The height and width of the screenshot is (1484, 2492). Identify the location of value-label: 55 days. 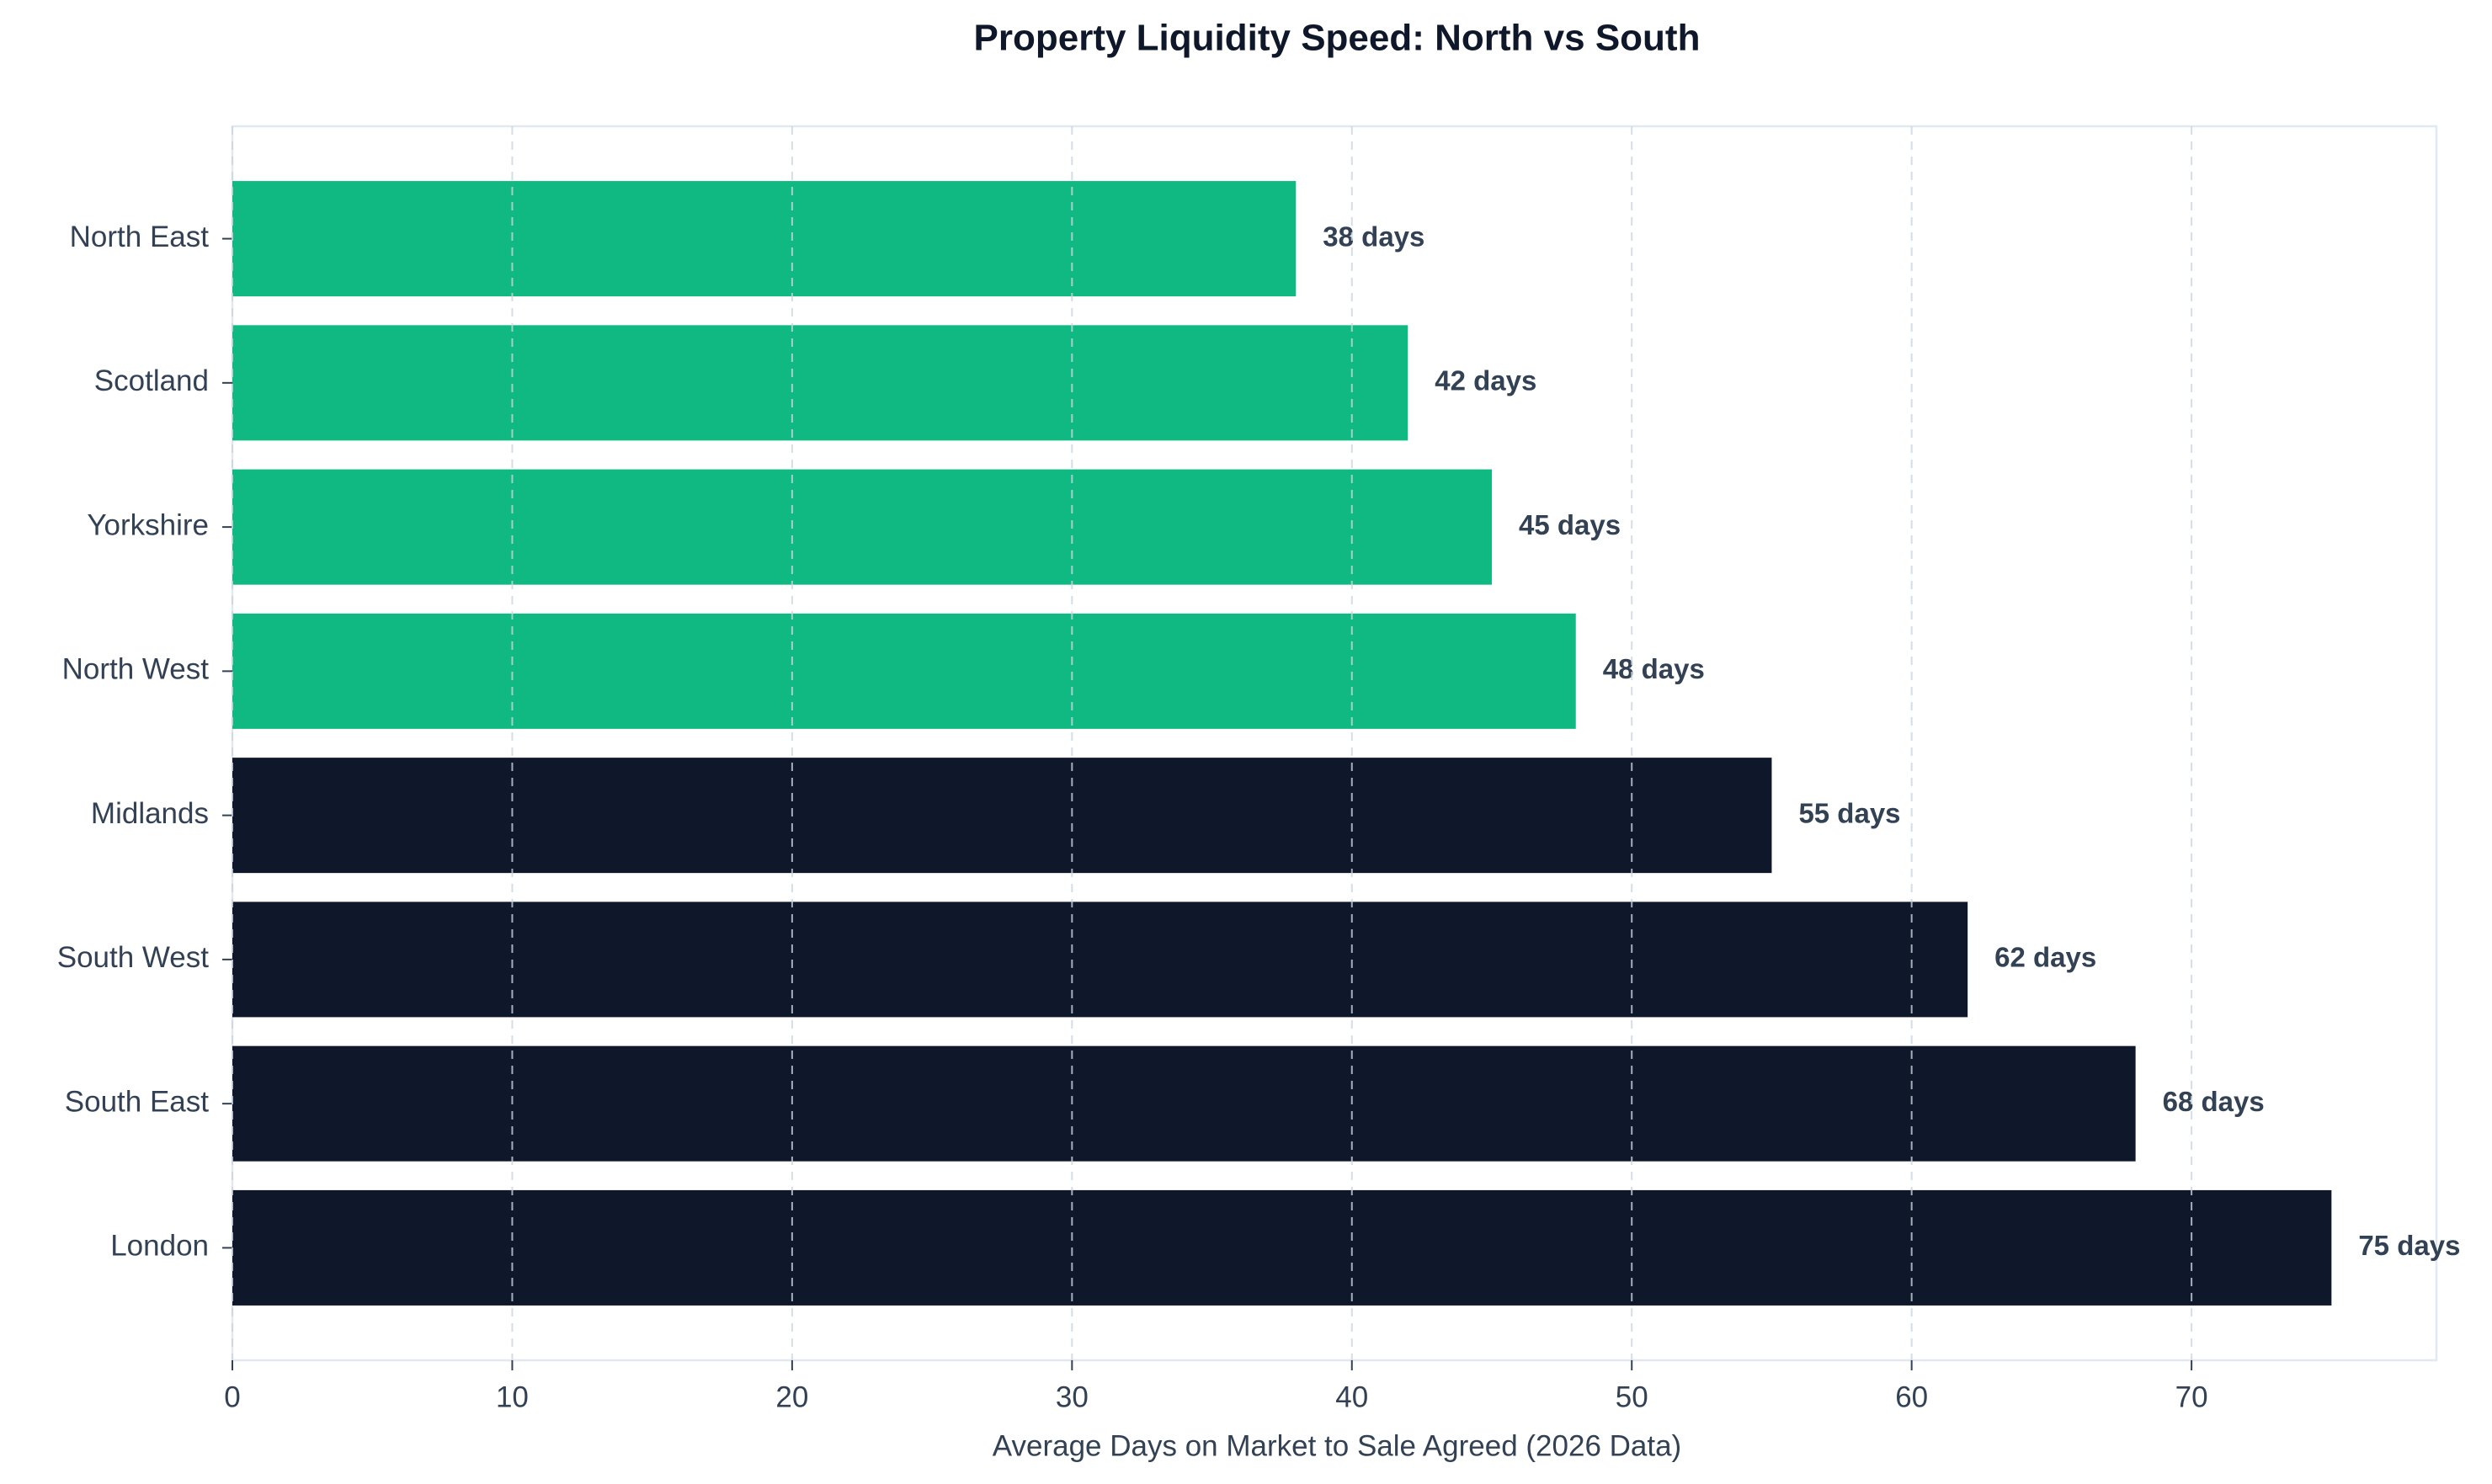
(1849, 812).